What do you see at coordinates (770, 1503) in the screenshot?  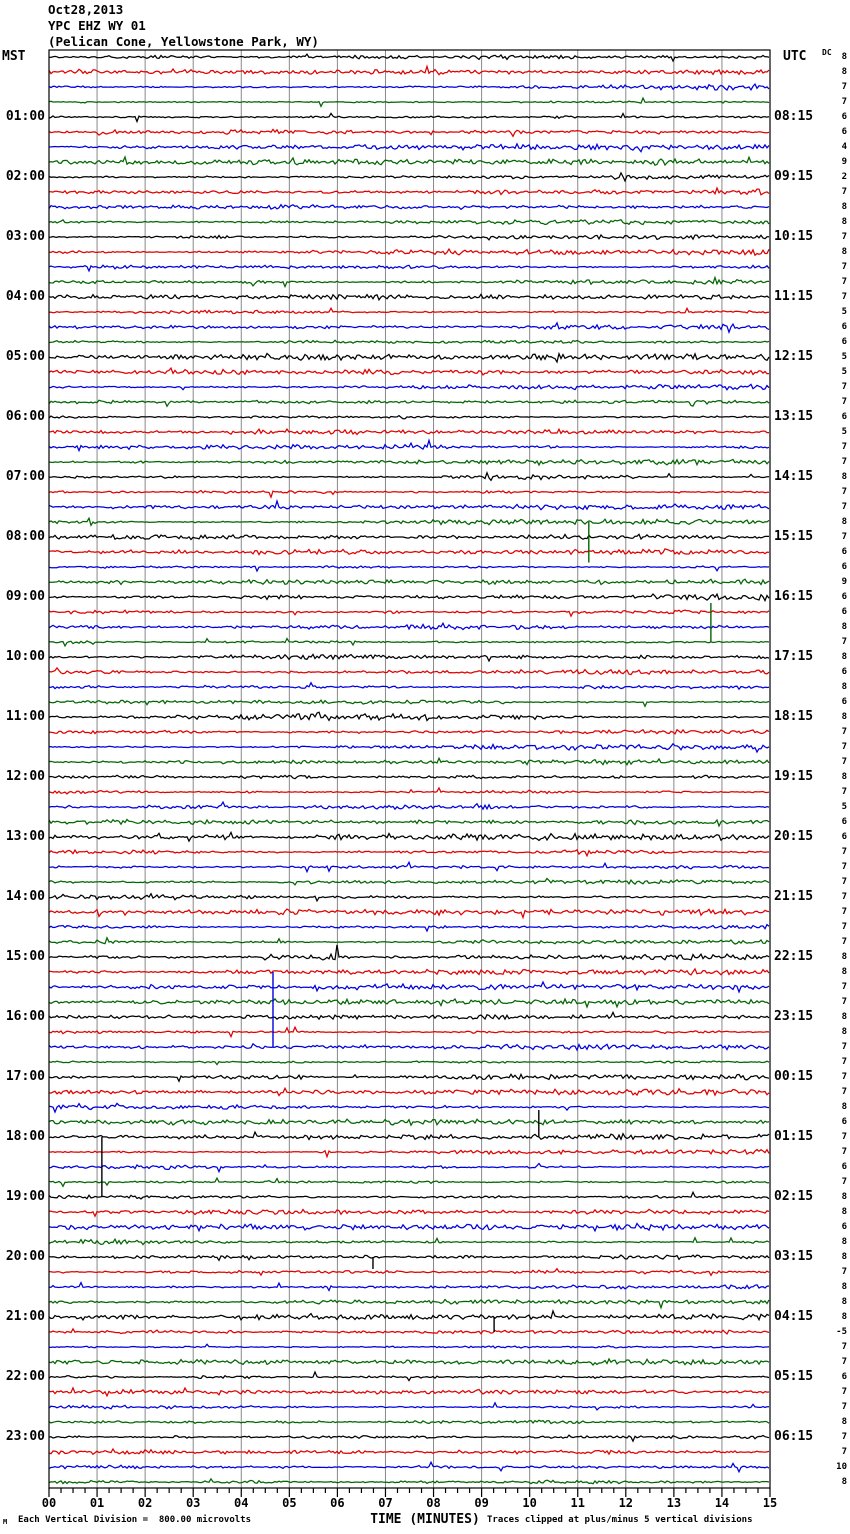 I see `x-axis-tick-label: 15` at bounding box center [770, 1503].